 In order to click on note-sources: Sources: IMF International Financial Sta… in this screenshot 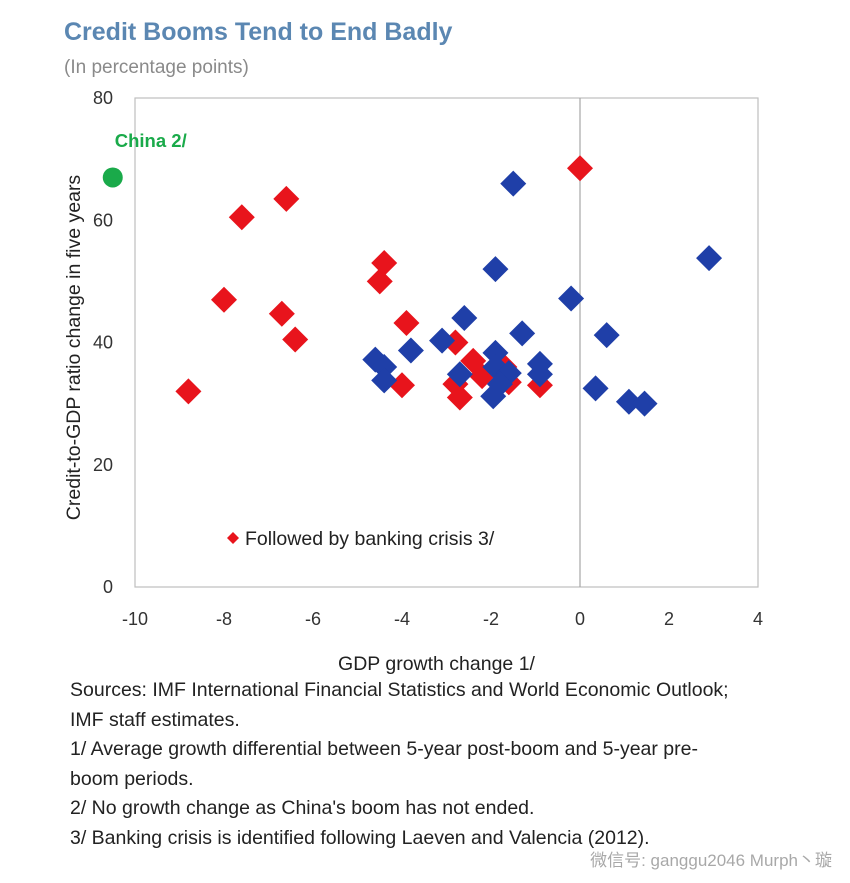, I will do `click(399, 690)`.